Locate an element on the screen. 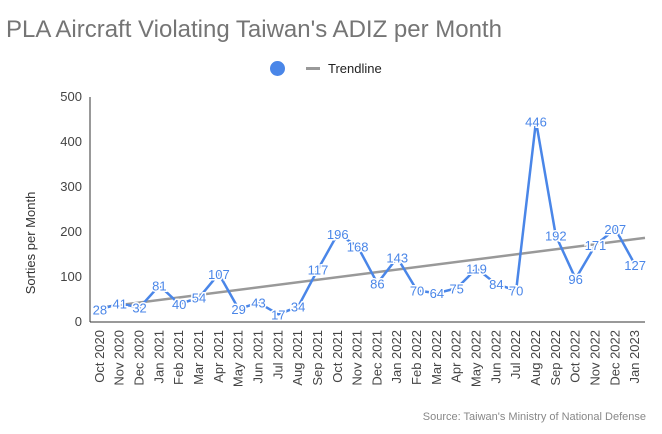 This screenshot has width=662, height=434. x-tick-label: Oct 2022 is located at coordinates (575, 356).